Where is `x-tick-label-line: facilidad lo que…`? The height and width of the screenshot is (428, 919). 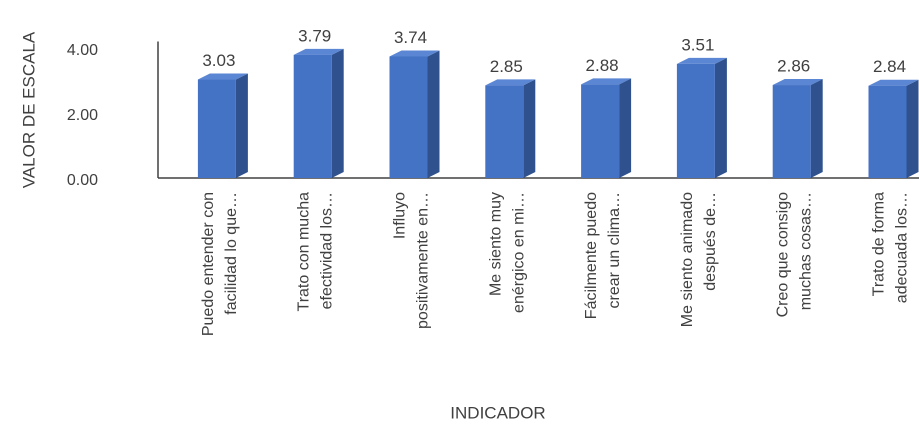
x-tick-label-line: facilidad lo que… is located at coordinates (231, 253).